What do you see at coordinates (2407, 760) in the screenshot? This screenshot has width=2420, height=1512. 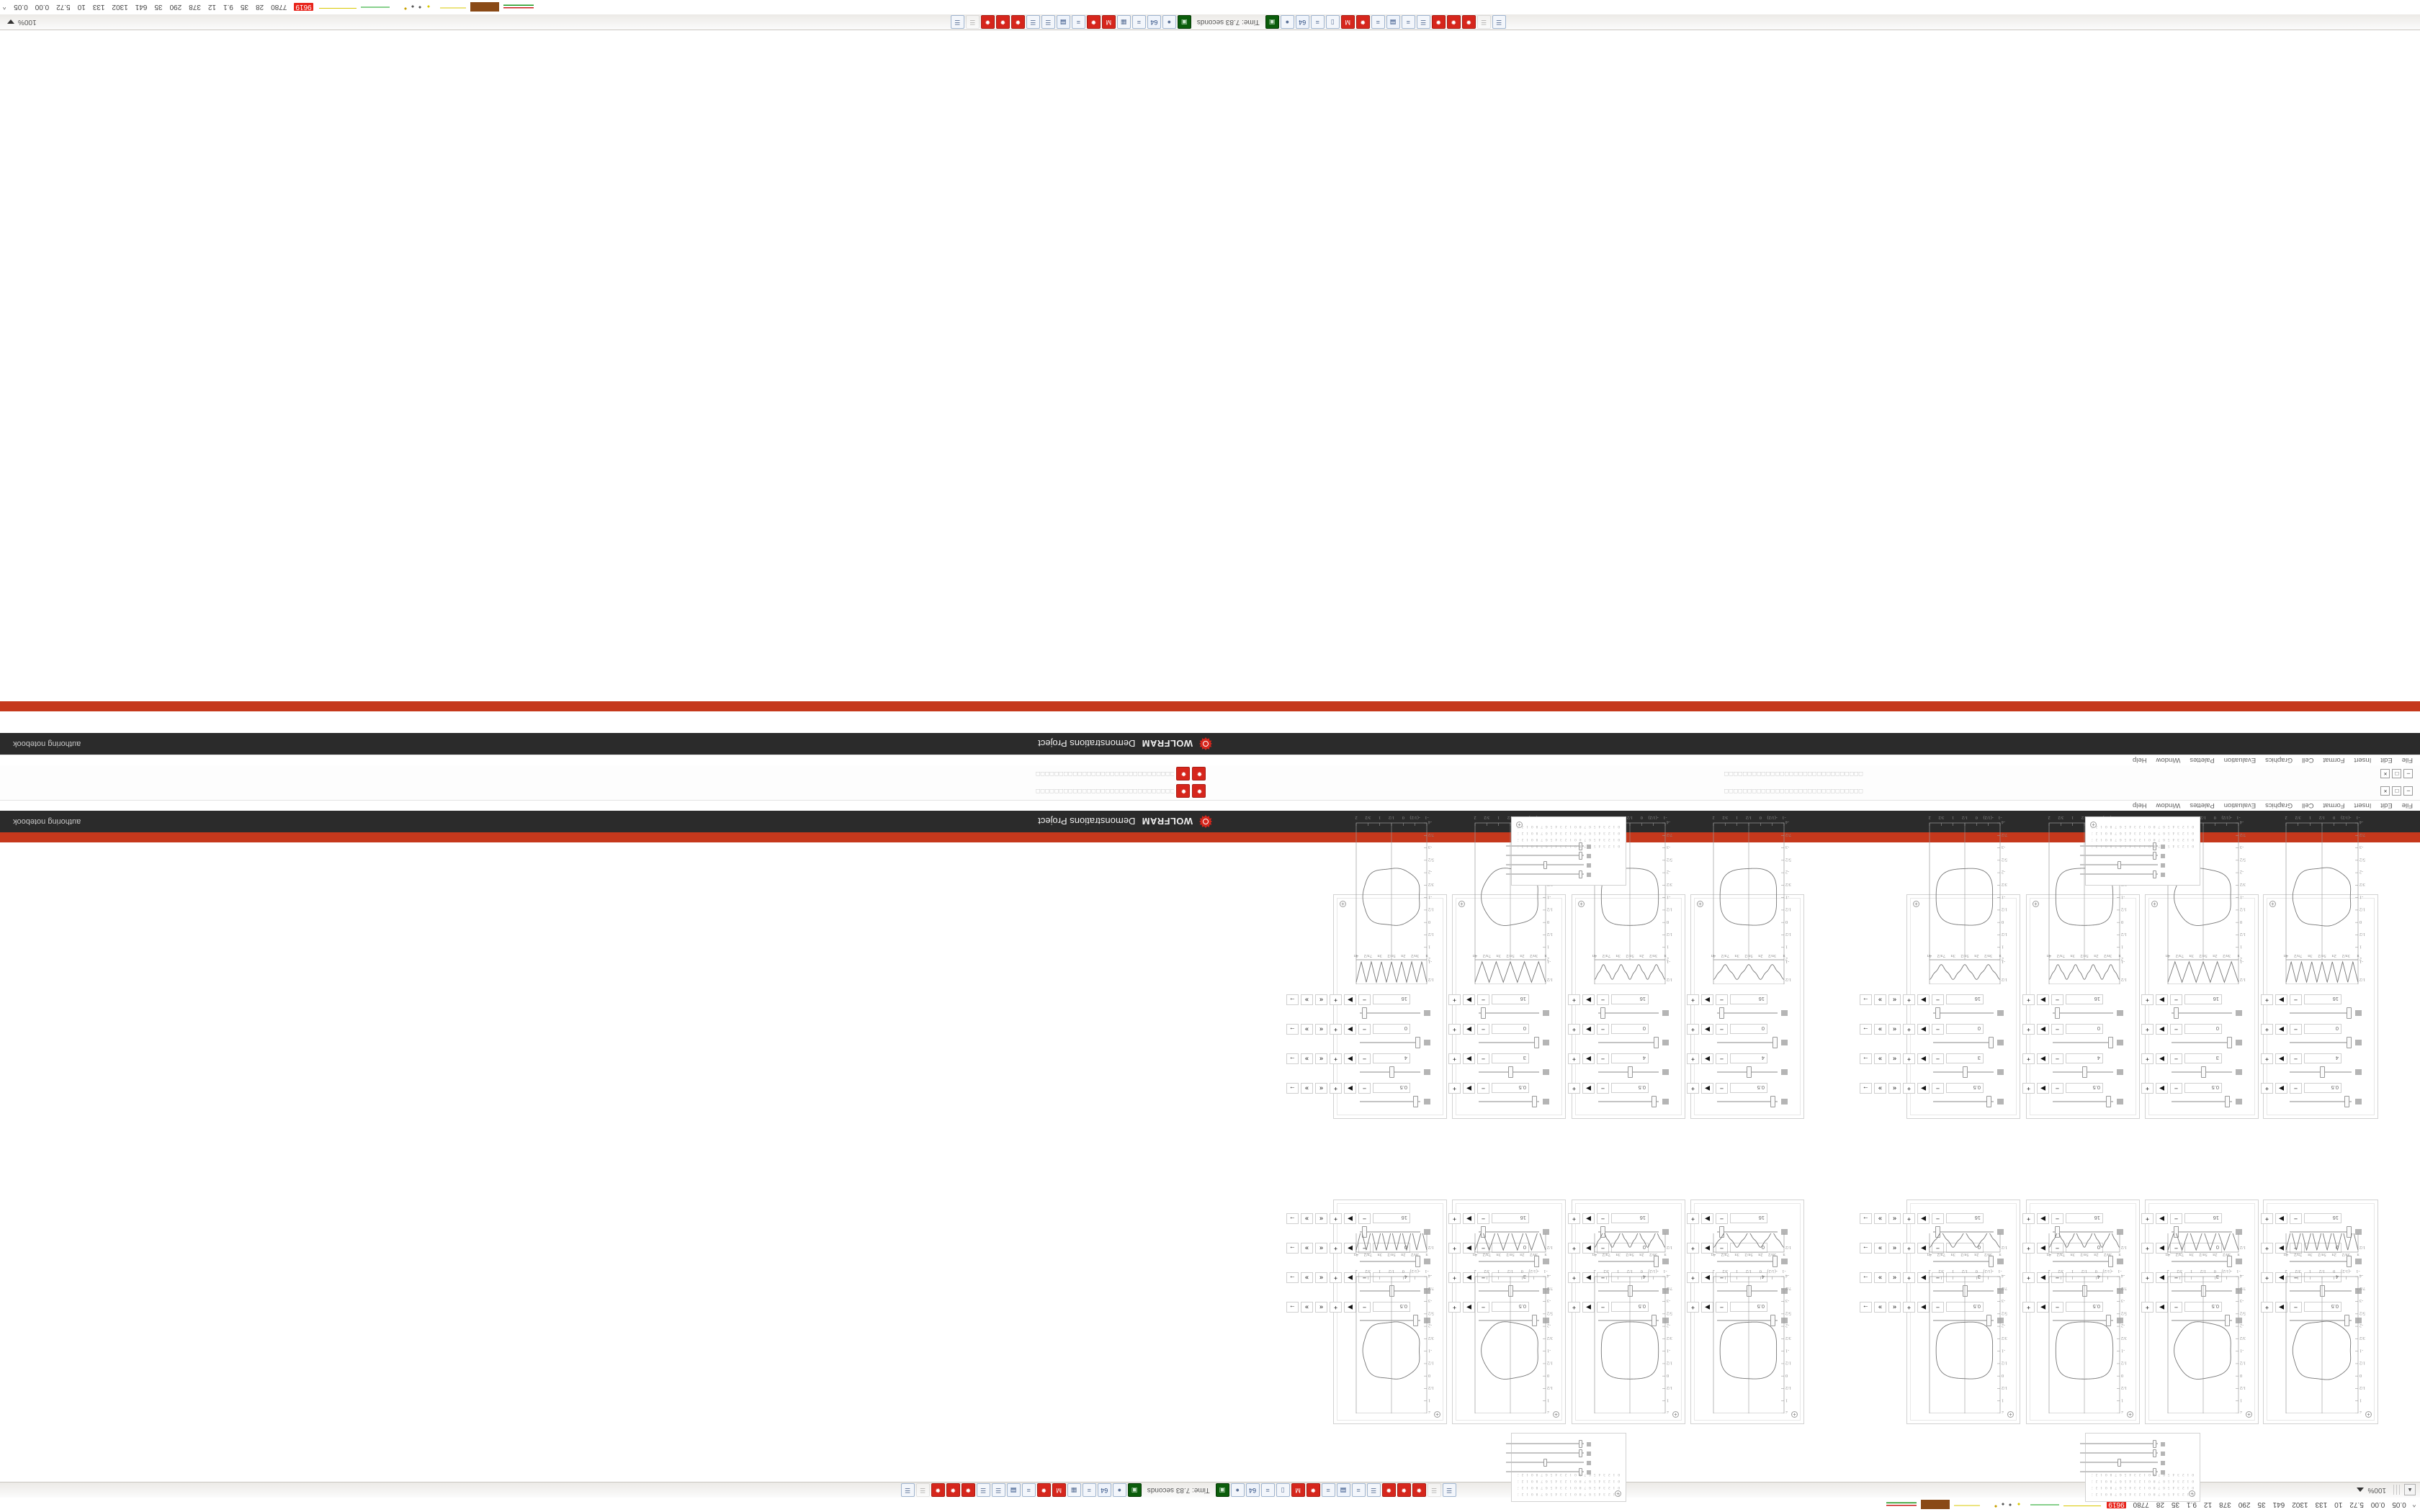 I see `menu-item-file: File` at bounding box center [2407, 760].